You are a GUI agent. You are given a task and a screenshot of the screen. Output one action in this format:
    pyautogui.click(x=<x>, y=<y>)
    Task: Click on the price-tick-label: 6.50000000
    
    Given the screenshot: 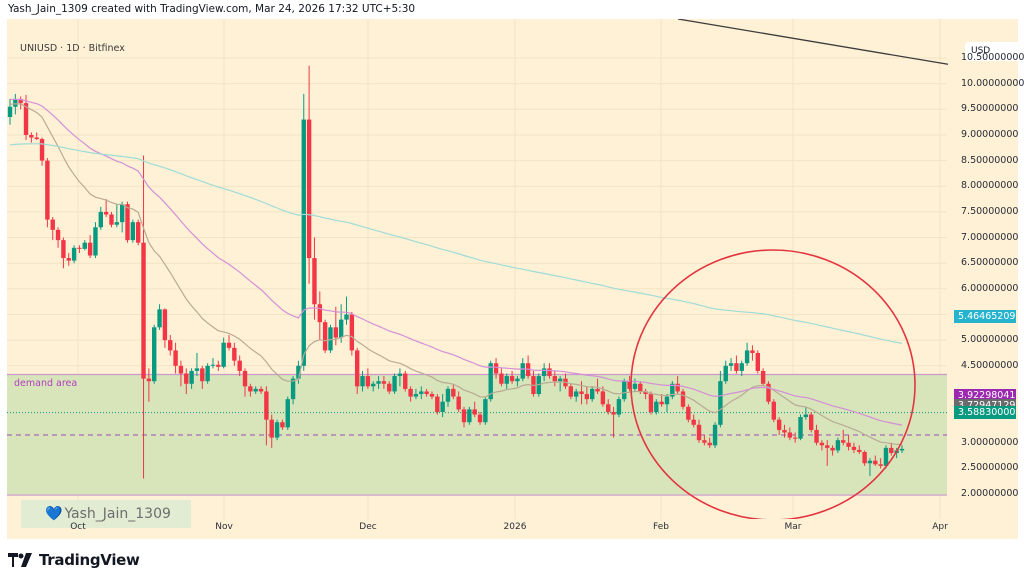 What is the action you would take?
    pyautogui.click(x=990, y=263)
    